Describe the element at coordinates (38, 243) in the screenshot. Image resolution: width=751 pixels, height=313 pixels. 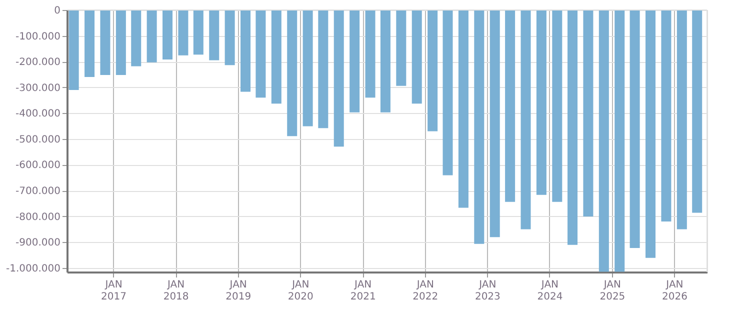
I see `y-tick-label: -900.000` at that location.